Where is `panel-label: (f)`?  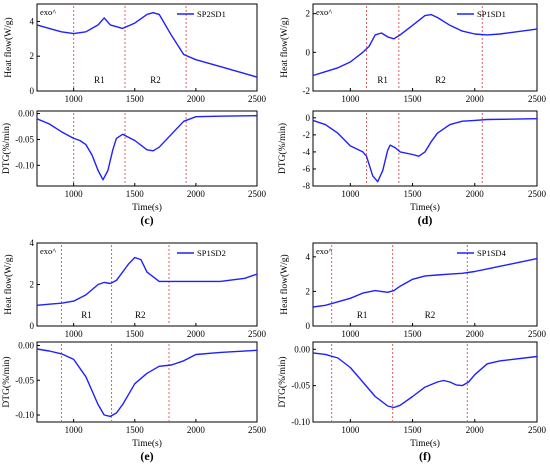 panel-label: (f) is located at coordinates (425, 456).